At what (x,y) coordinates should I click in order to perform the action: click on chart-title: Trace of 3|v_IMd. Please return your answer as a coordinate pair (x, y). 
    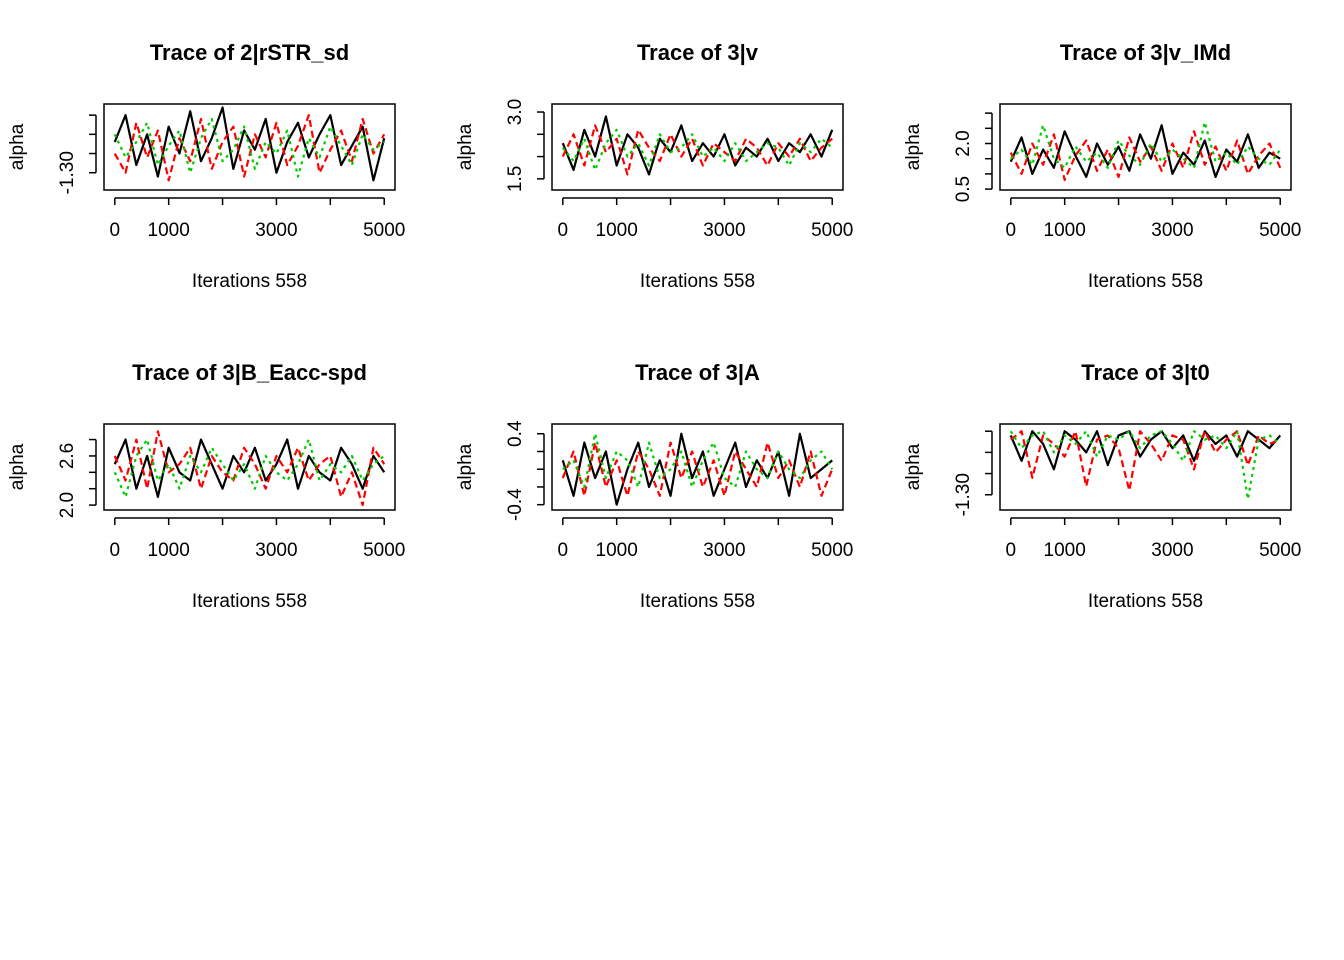
    Looking at the image, I should click on (1145, 52).